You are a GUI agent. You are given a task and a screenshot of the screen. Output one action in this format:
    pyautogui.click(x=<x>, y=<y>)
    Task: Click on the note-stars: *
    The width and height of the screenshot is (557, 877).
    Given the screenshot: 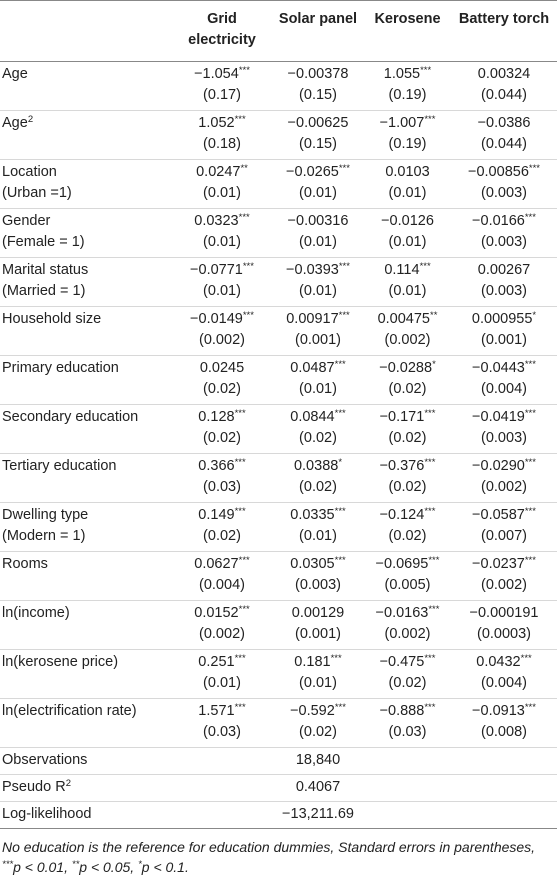 What is the action you would take?
    pyautogui.click(x=140, y=864)
    